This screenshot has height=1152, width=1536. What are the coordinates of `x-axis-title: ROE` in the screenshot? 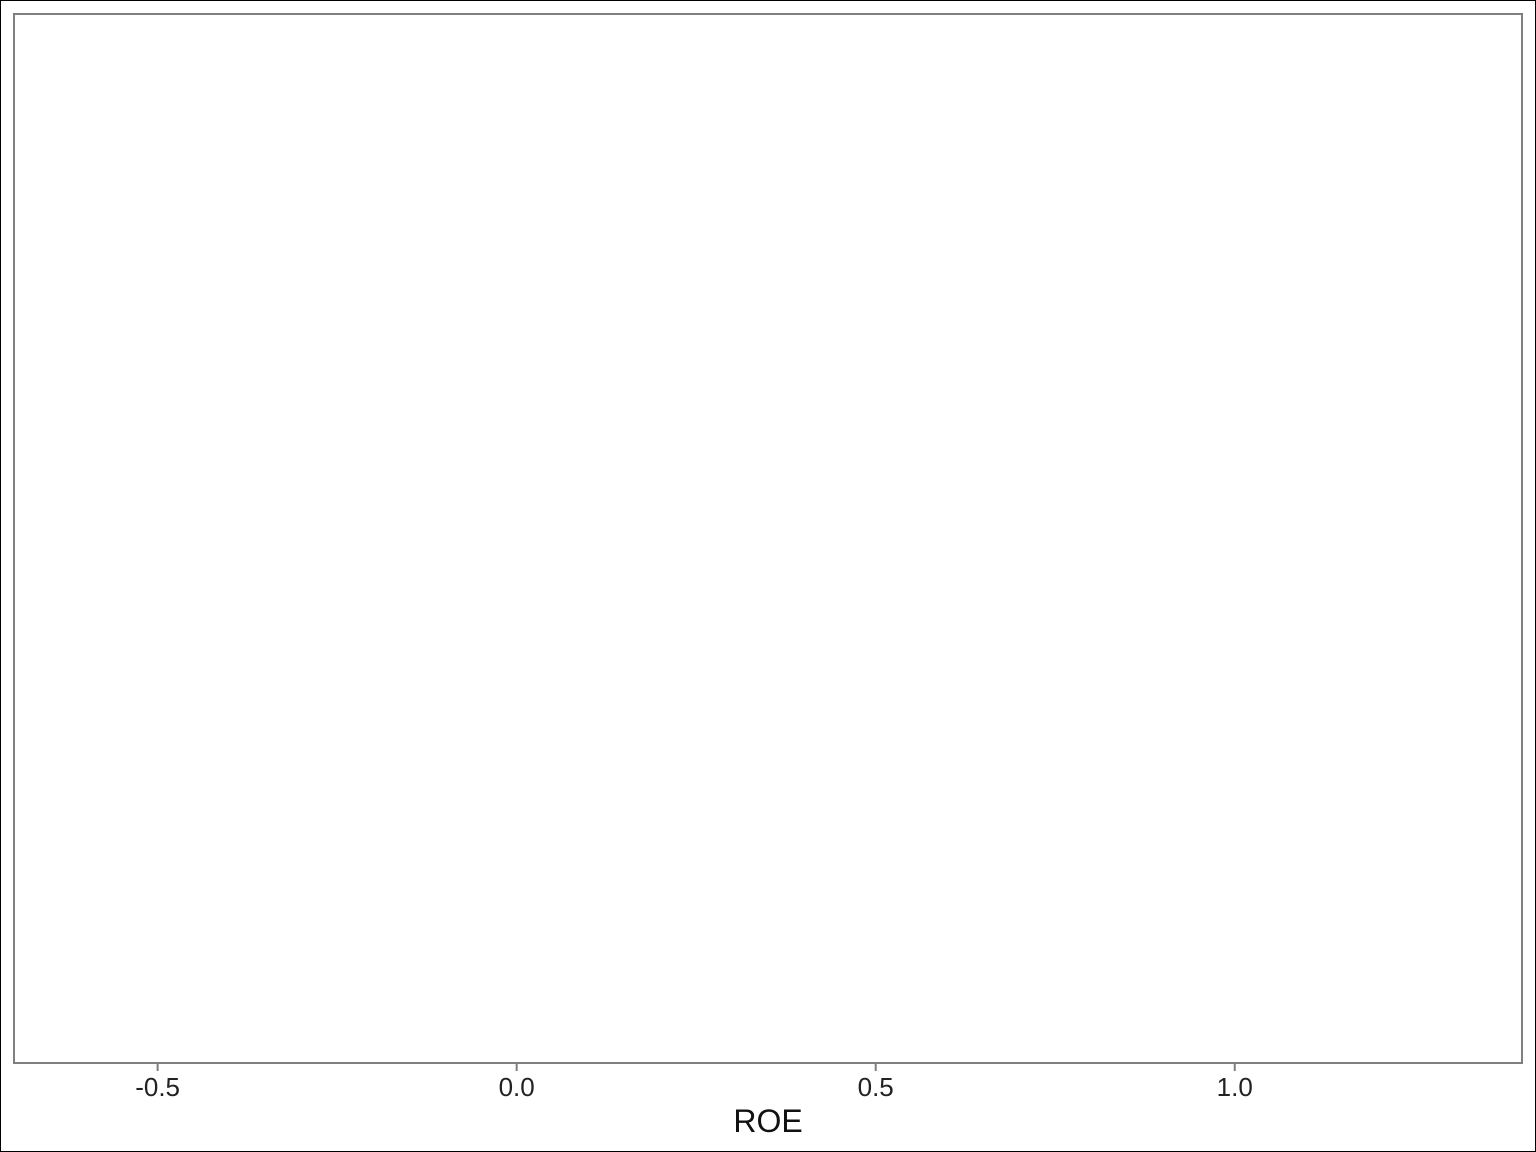 It's located at (767, 1121).